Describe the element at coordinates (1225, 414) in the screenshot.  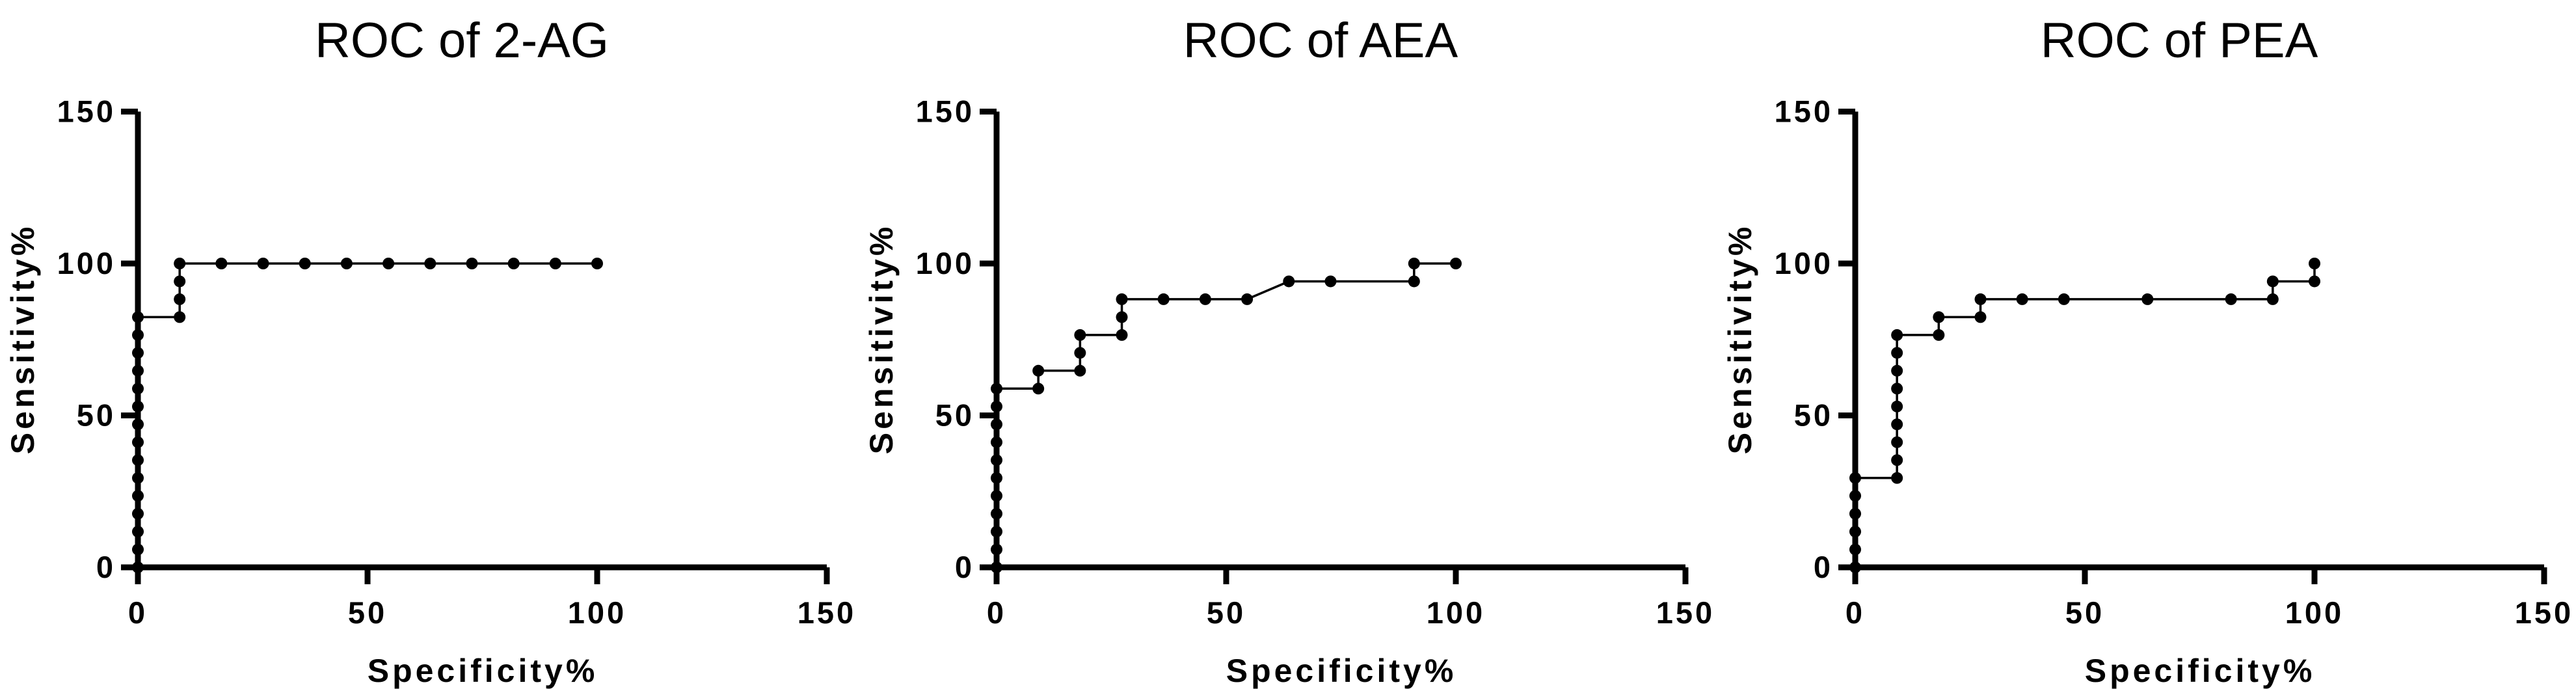
I see `roc-curve` at that location.